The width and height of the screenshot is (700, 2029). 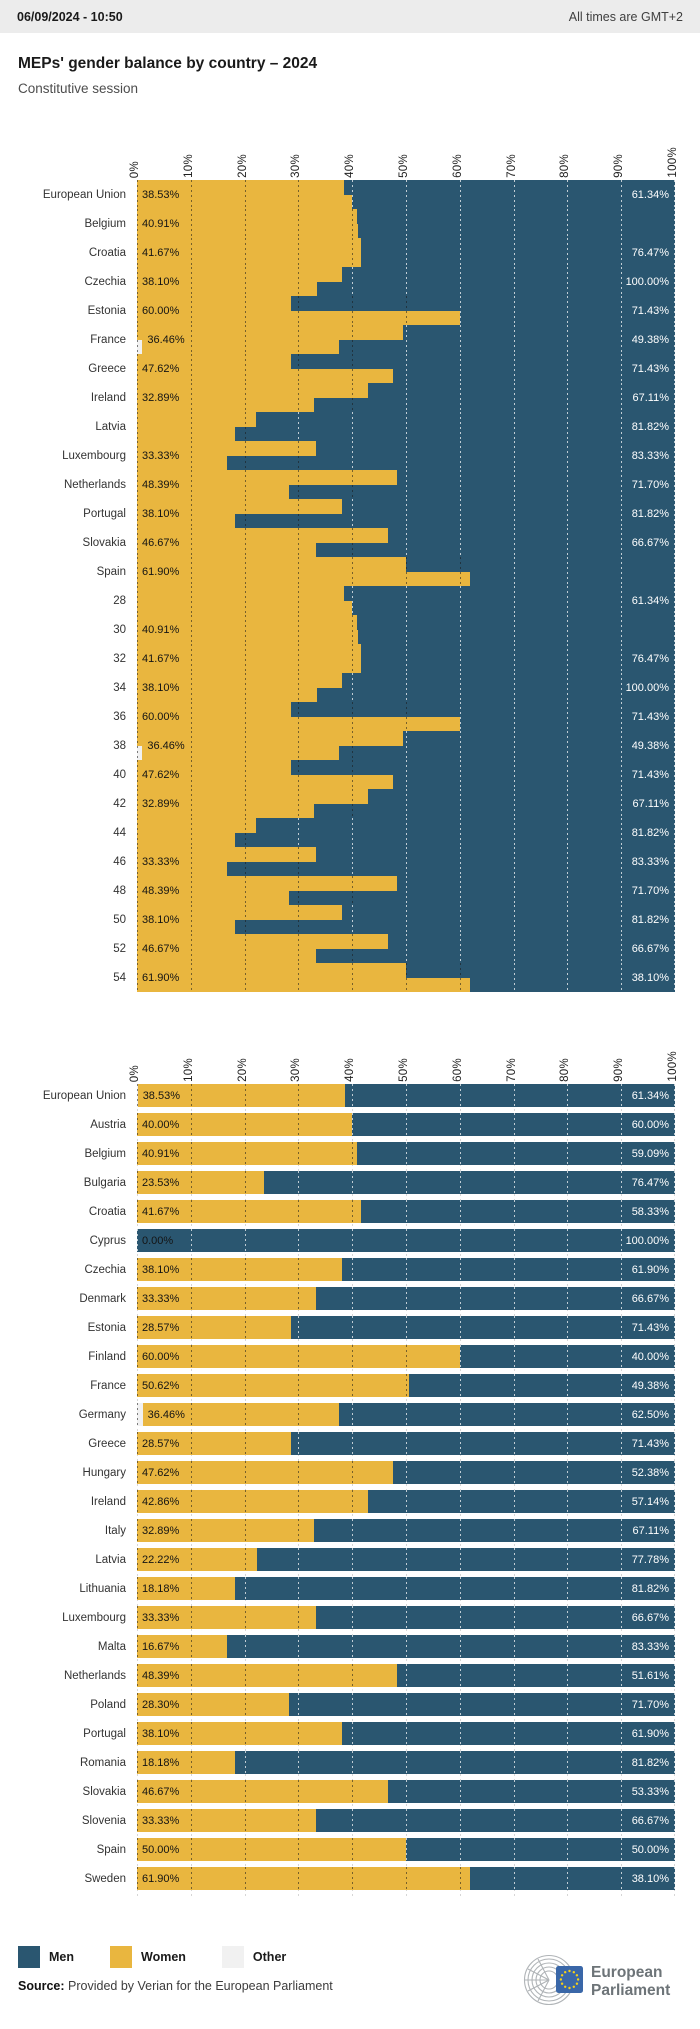 I want to click on stacked-bar: 33.33% 66.67%, so click(x=406, y=1298).